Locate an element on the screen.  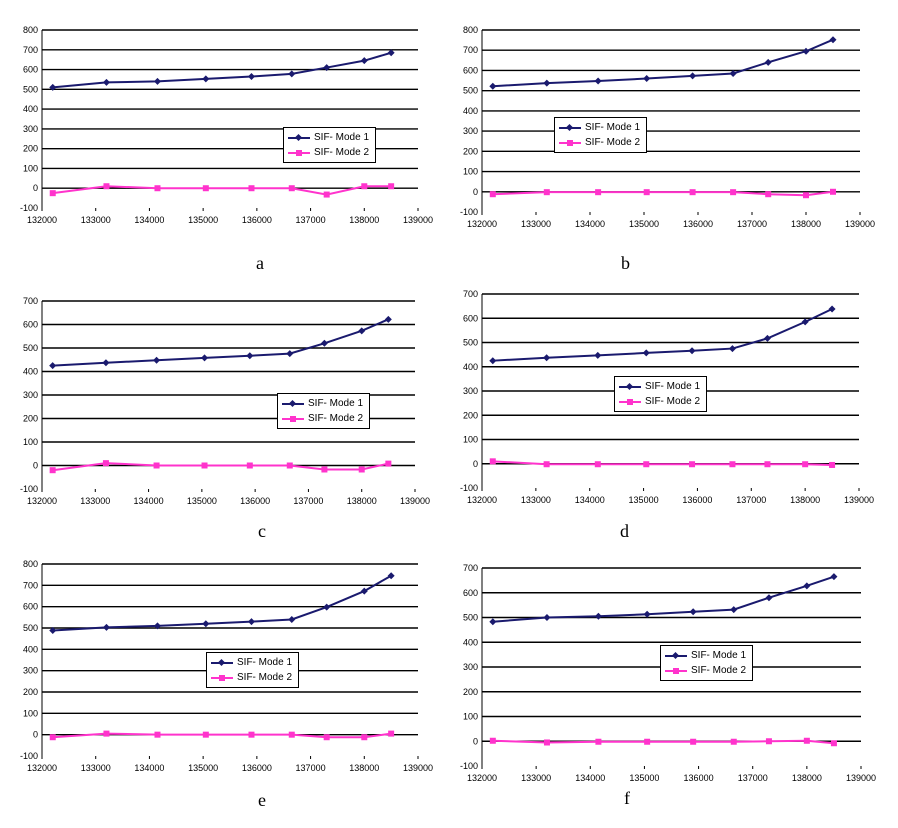
x-tick-label: 136000 is located at coordinates (699, 778).